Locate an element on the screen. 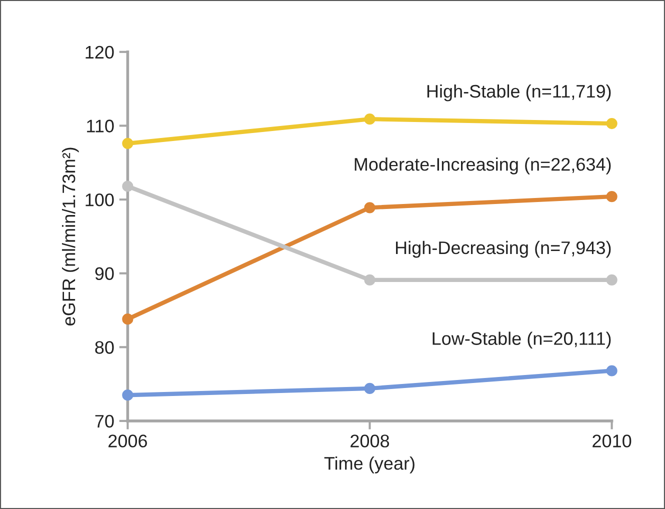  x-tick-label: 2010 is located at coordinates (612, 441).